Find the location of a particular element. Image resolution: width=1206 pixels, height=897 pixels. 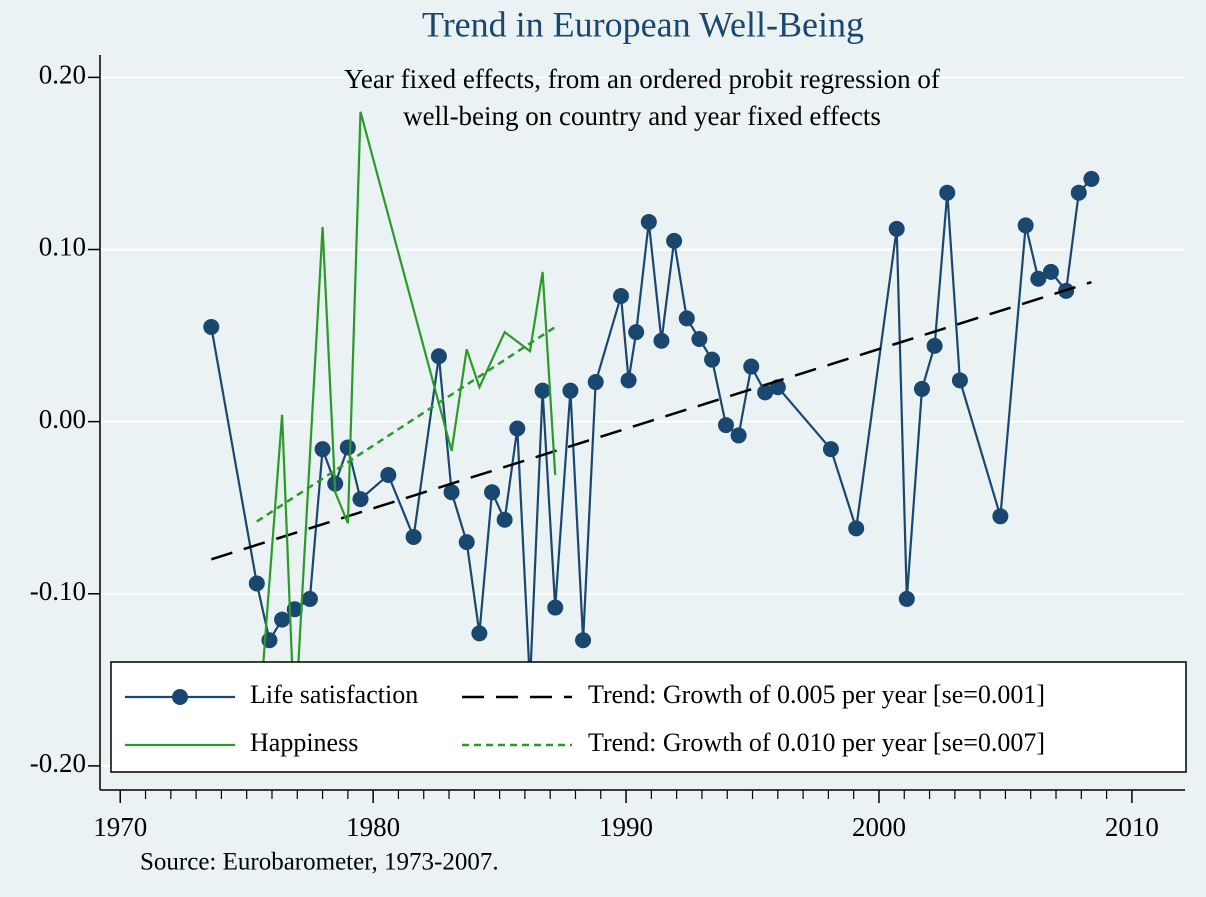

x-tick-label: 1980 is located at coordinates (373, 827).